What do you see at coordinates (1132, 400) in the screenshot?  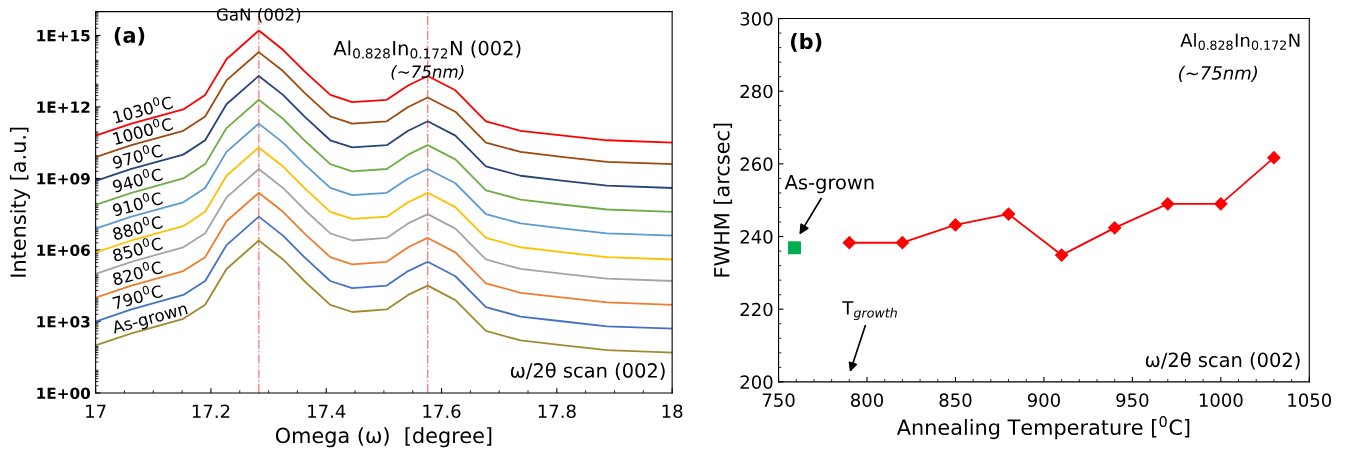 I see `x-tick-label: 950` at bounding box center [1132, 400].